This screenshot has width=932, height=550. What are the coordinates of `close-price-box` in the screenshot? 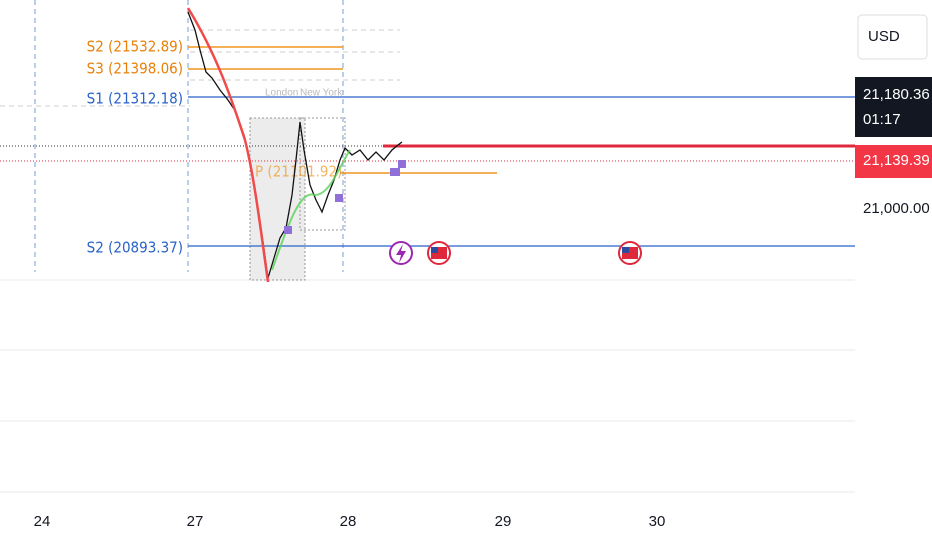 It's located at (893, 161).